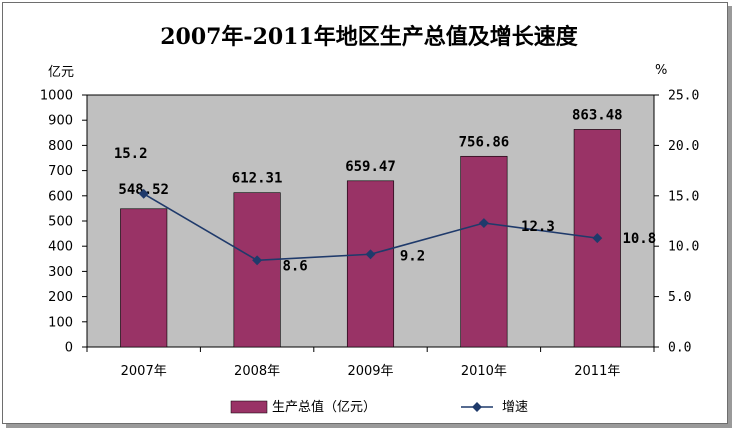 Image resolution: width=738 pixels, height=433 pixels. What do you see at coordinates (683, 146) in the screenshot?
I see `right-axis-tick-label: 20.0` at bounding box center [683, 146].